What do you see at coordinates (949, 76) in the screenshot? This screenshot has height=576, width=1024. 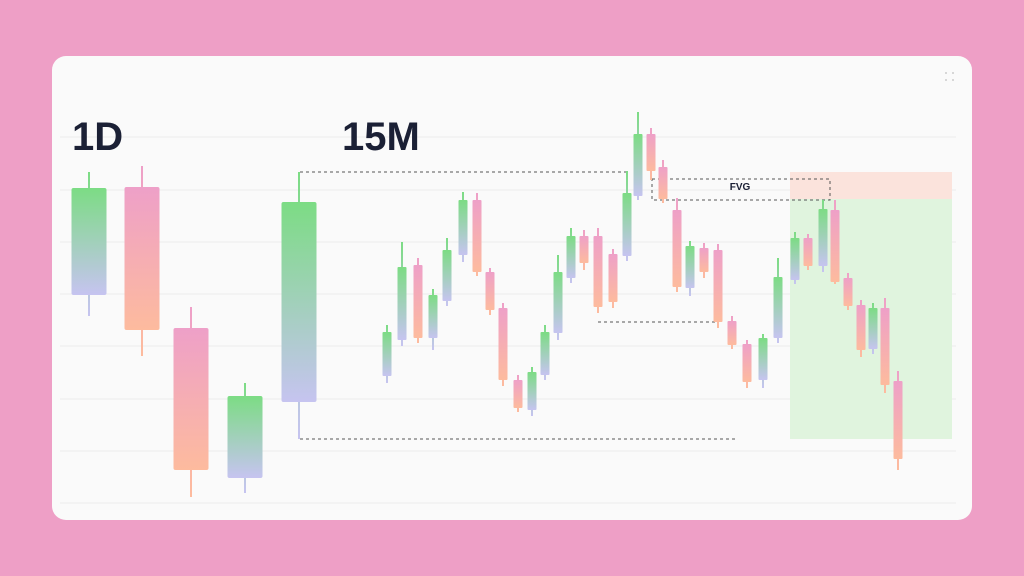 I see `corner-dots` at bounding box center [949, 76].